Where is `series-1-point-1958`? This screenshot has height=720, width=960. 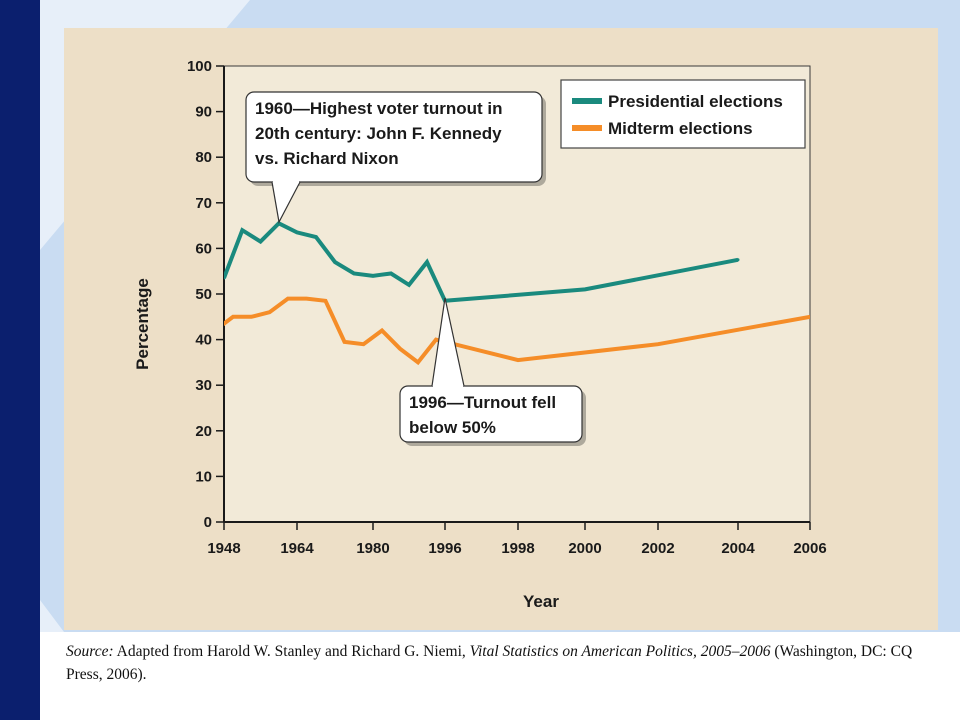 series-1-point-1958 is located at coordinates (270, 312).